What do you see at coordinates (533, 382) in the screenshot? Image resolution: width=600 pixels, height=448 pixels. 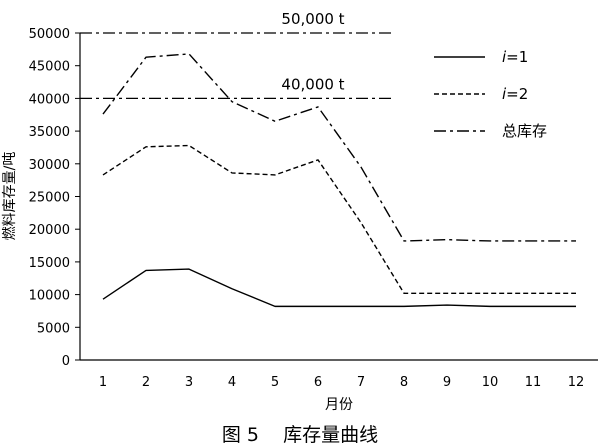 I see `x-tick-label: 11` at bounding box center [533, 382].